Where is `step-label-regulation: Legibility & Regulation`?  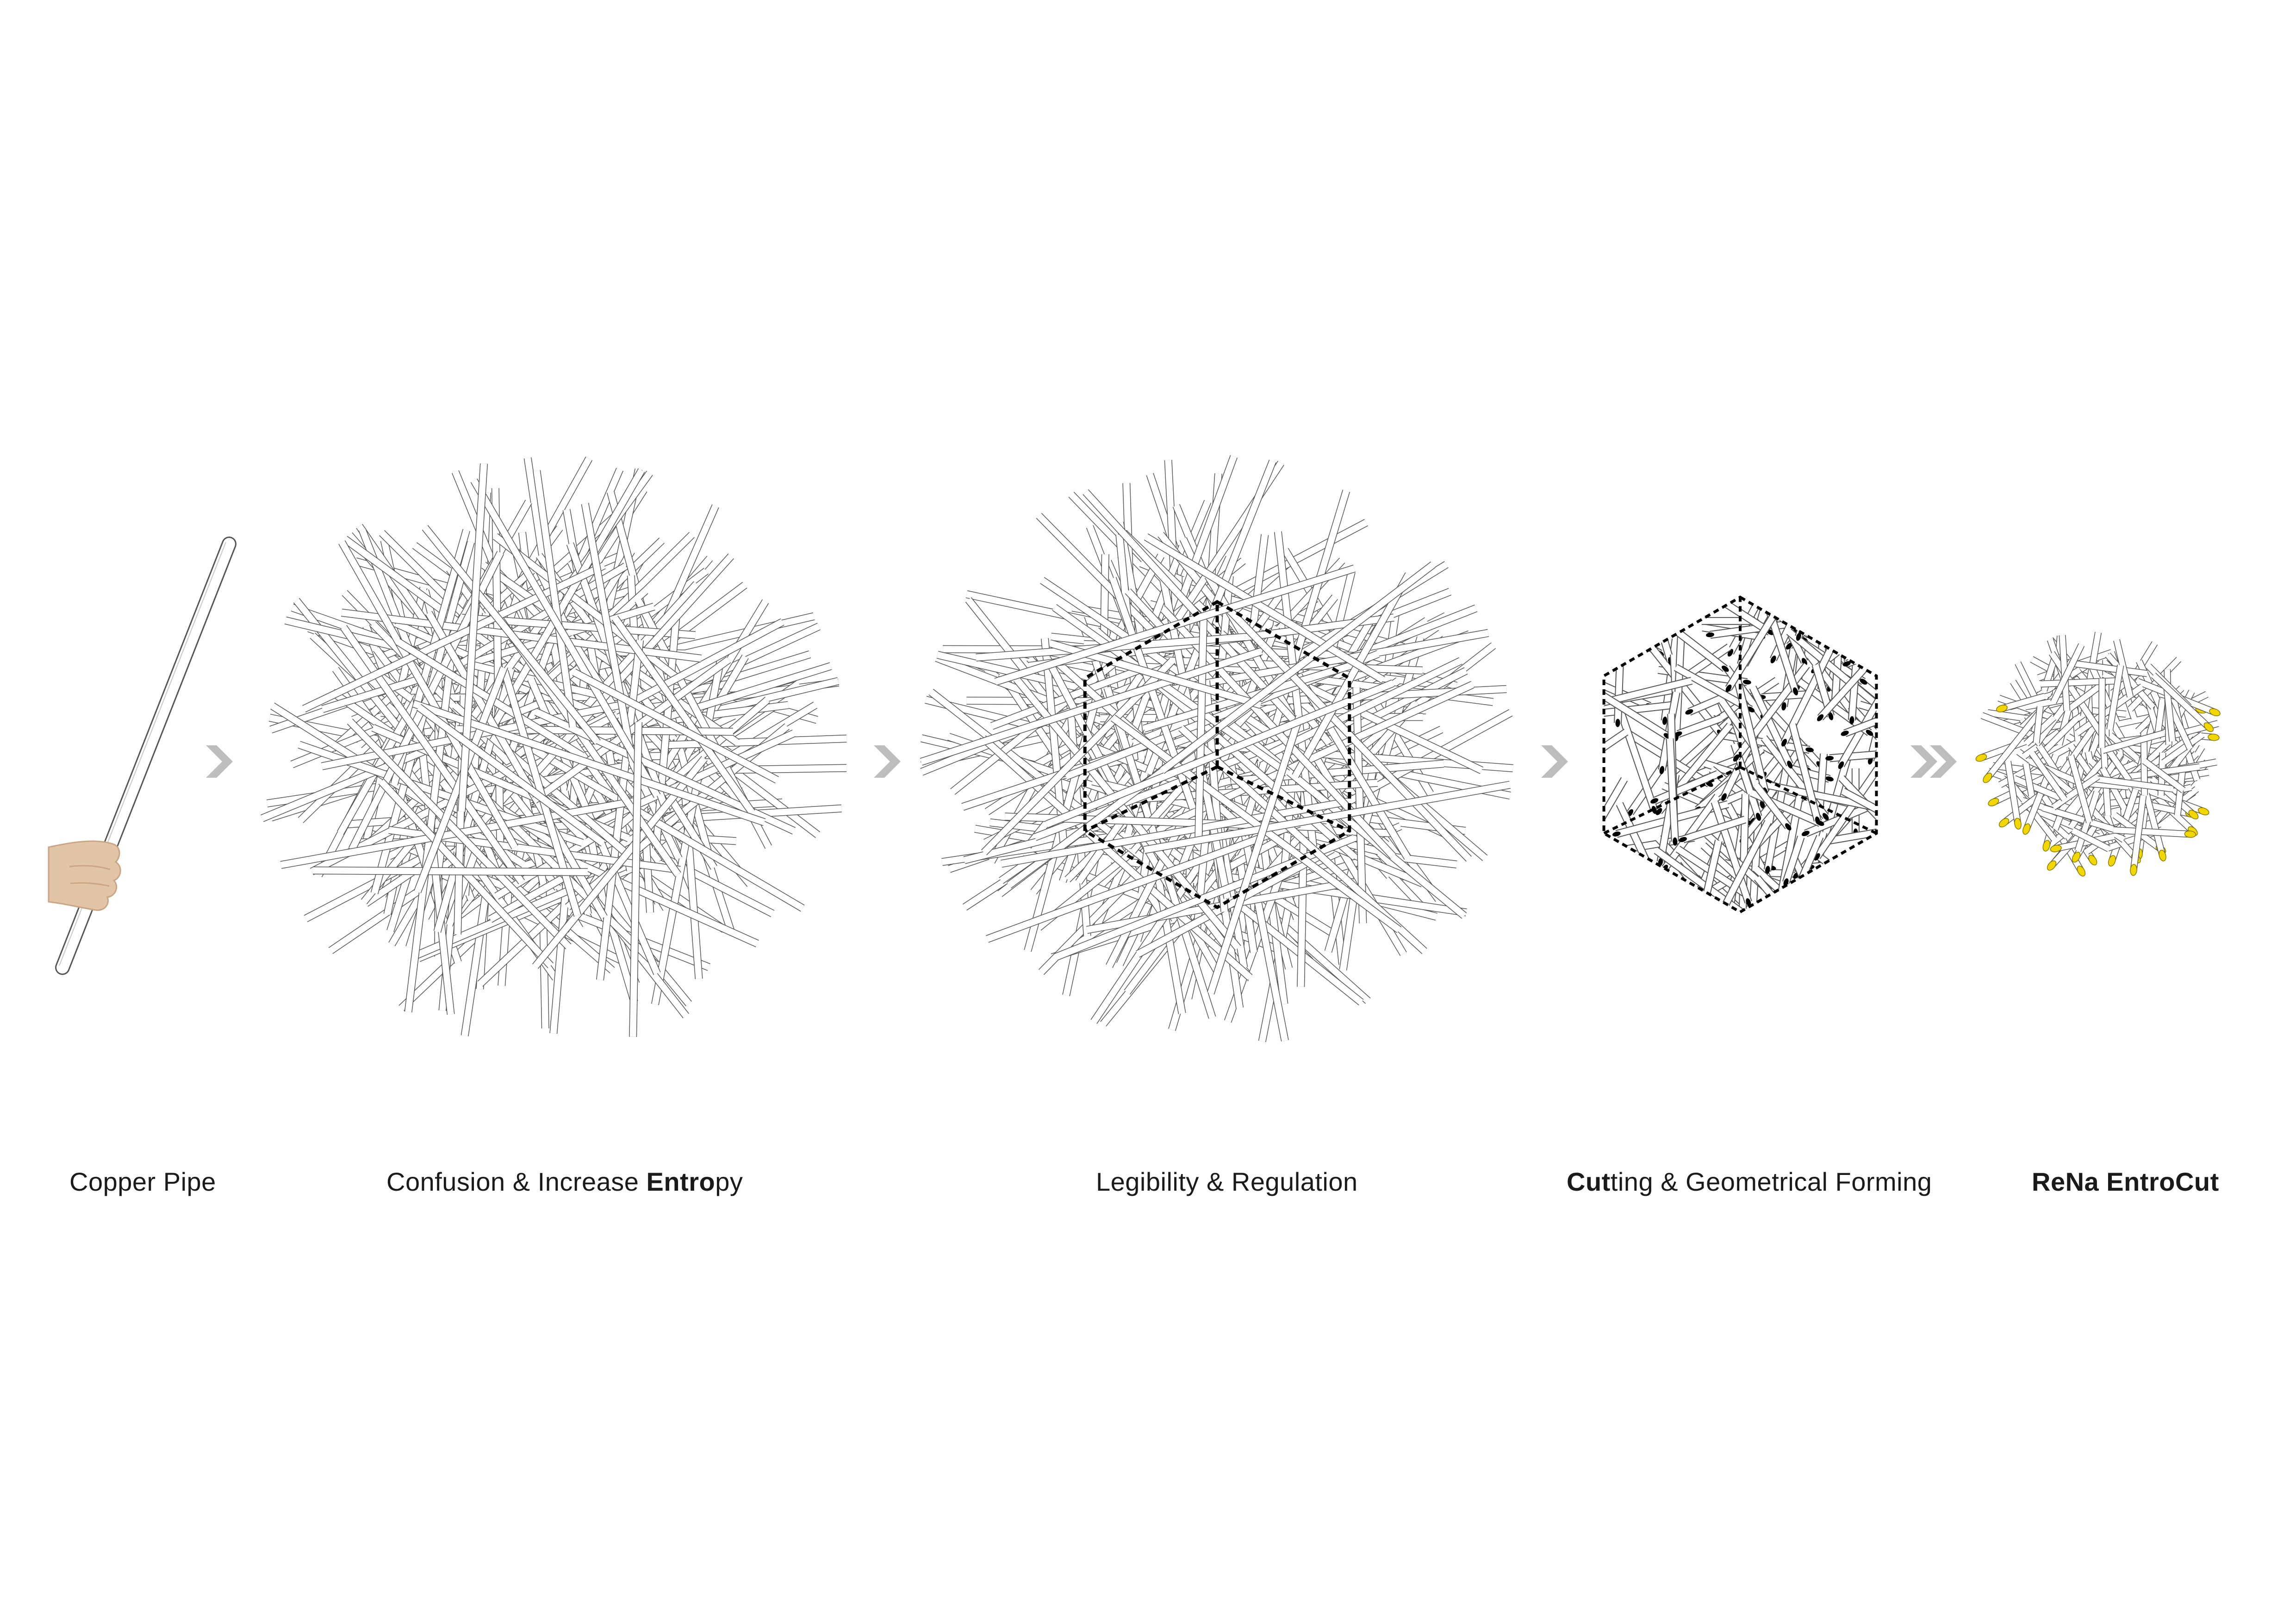 step-label-regulation: Legibility & Regulation is located at coordinates (1227, 1181).